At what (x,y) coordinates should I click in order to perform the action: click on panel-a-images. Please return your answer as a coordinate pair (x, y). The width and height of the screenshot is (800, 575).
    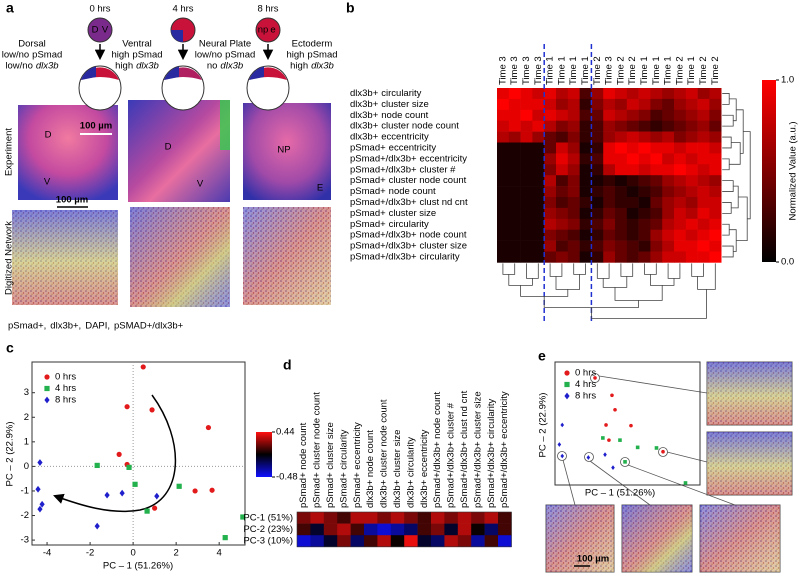
    Looking at the image, I should click on (171, 203).